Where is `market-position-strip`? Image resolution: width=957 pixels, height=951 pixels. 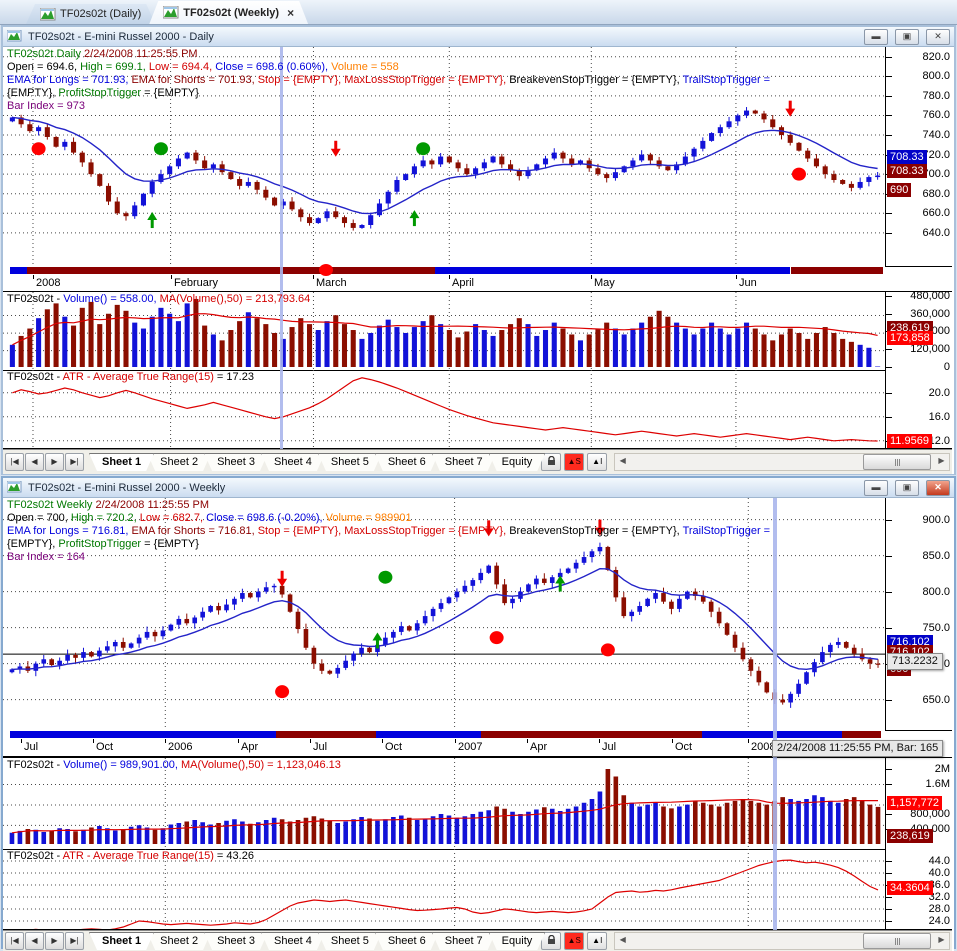 market-position-strip is located at coordinates (444, 270).